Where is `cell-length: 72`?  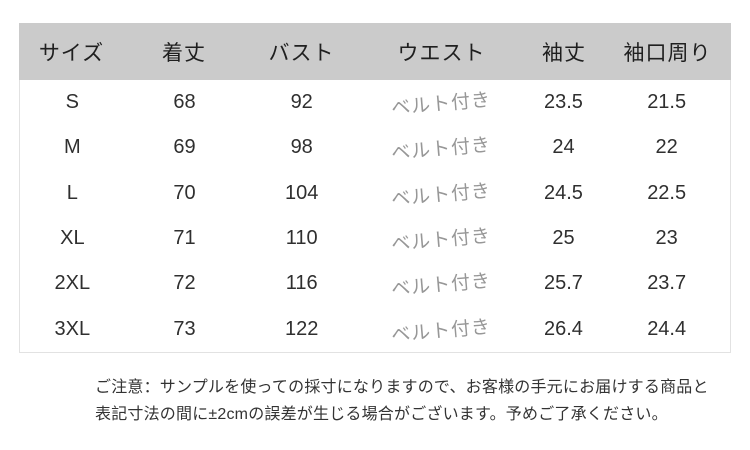 cell-length: 72 is located at coordinates (184, 283).